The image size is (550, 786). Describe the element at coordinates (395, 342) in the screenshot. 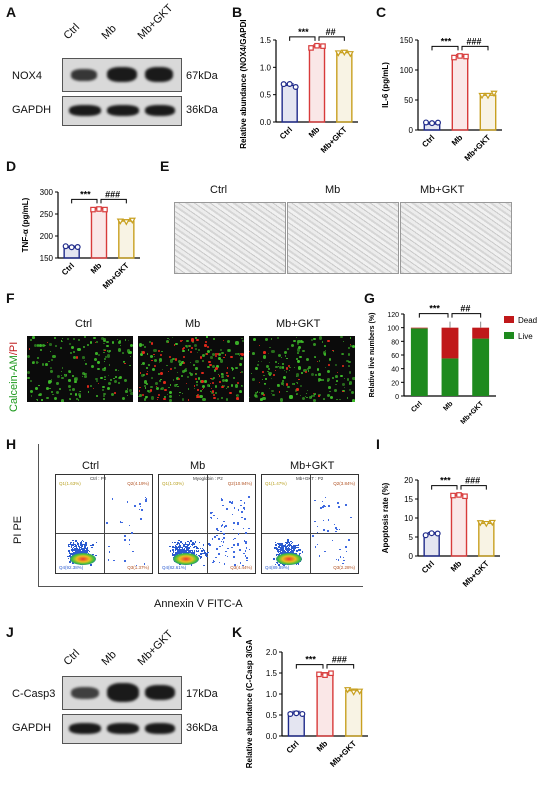

I see `y-tick-label: 80` at that location.